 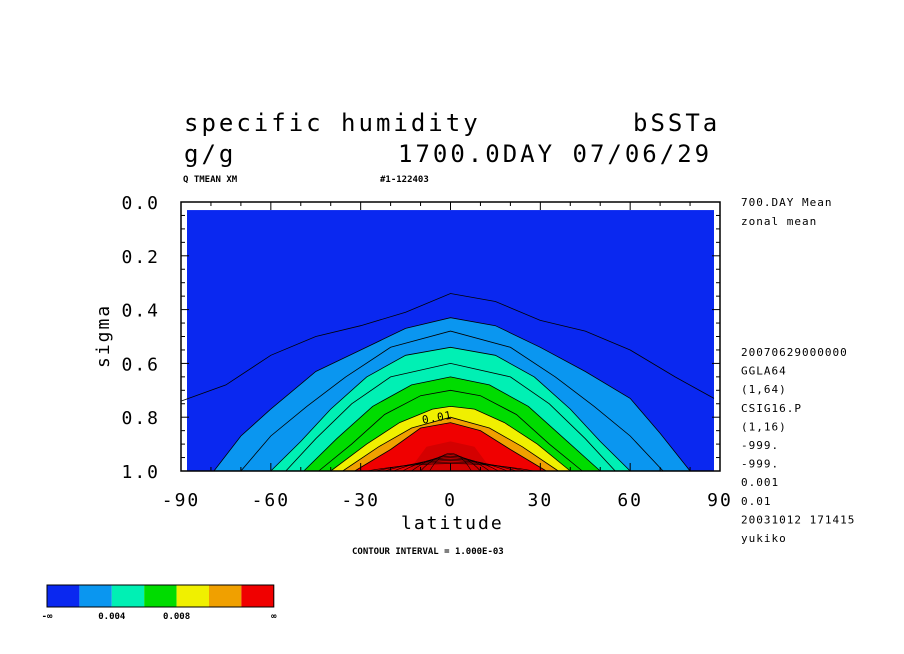 What do you see at coordinates (140, 364) in the screenshot?
I see `y-tick-label: 0.6` at bounding box center [140, 364].